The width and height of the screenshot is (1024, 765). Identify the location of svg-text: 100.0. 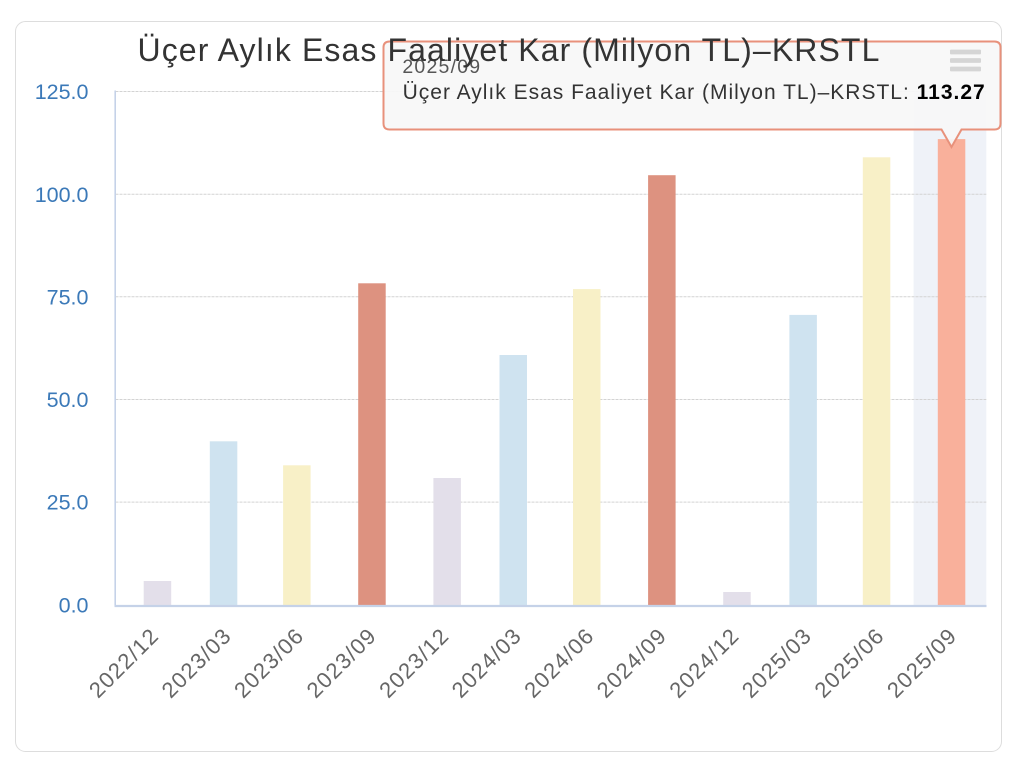
(62, 195).